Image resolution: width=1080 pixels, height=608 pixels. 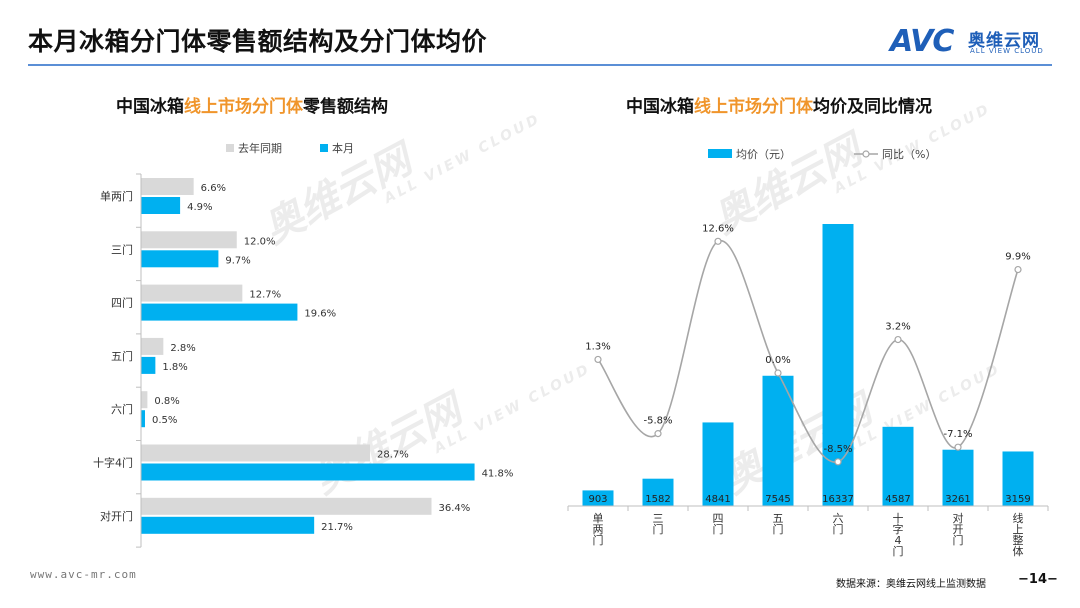 I want to click on data-label-current: 0.5%, so click(x=164, y=420).